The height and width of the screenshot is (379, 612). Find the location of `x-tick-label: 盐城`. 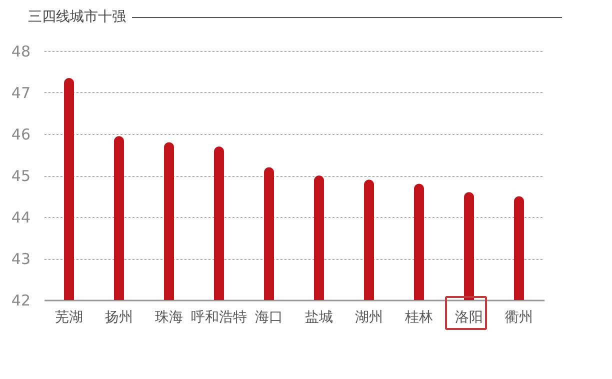

x-tick-label: 盐城 is located at coordinates (319, 318).